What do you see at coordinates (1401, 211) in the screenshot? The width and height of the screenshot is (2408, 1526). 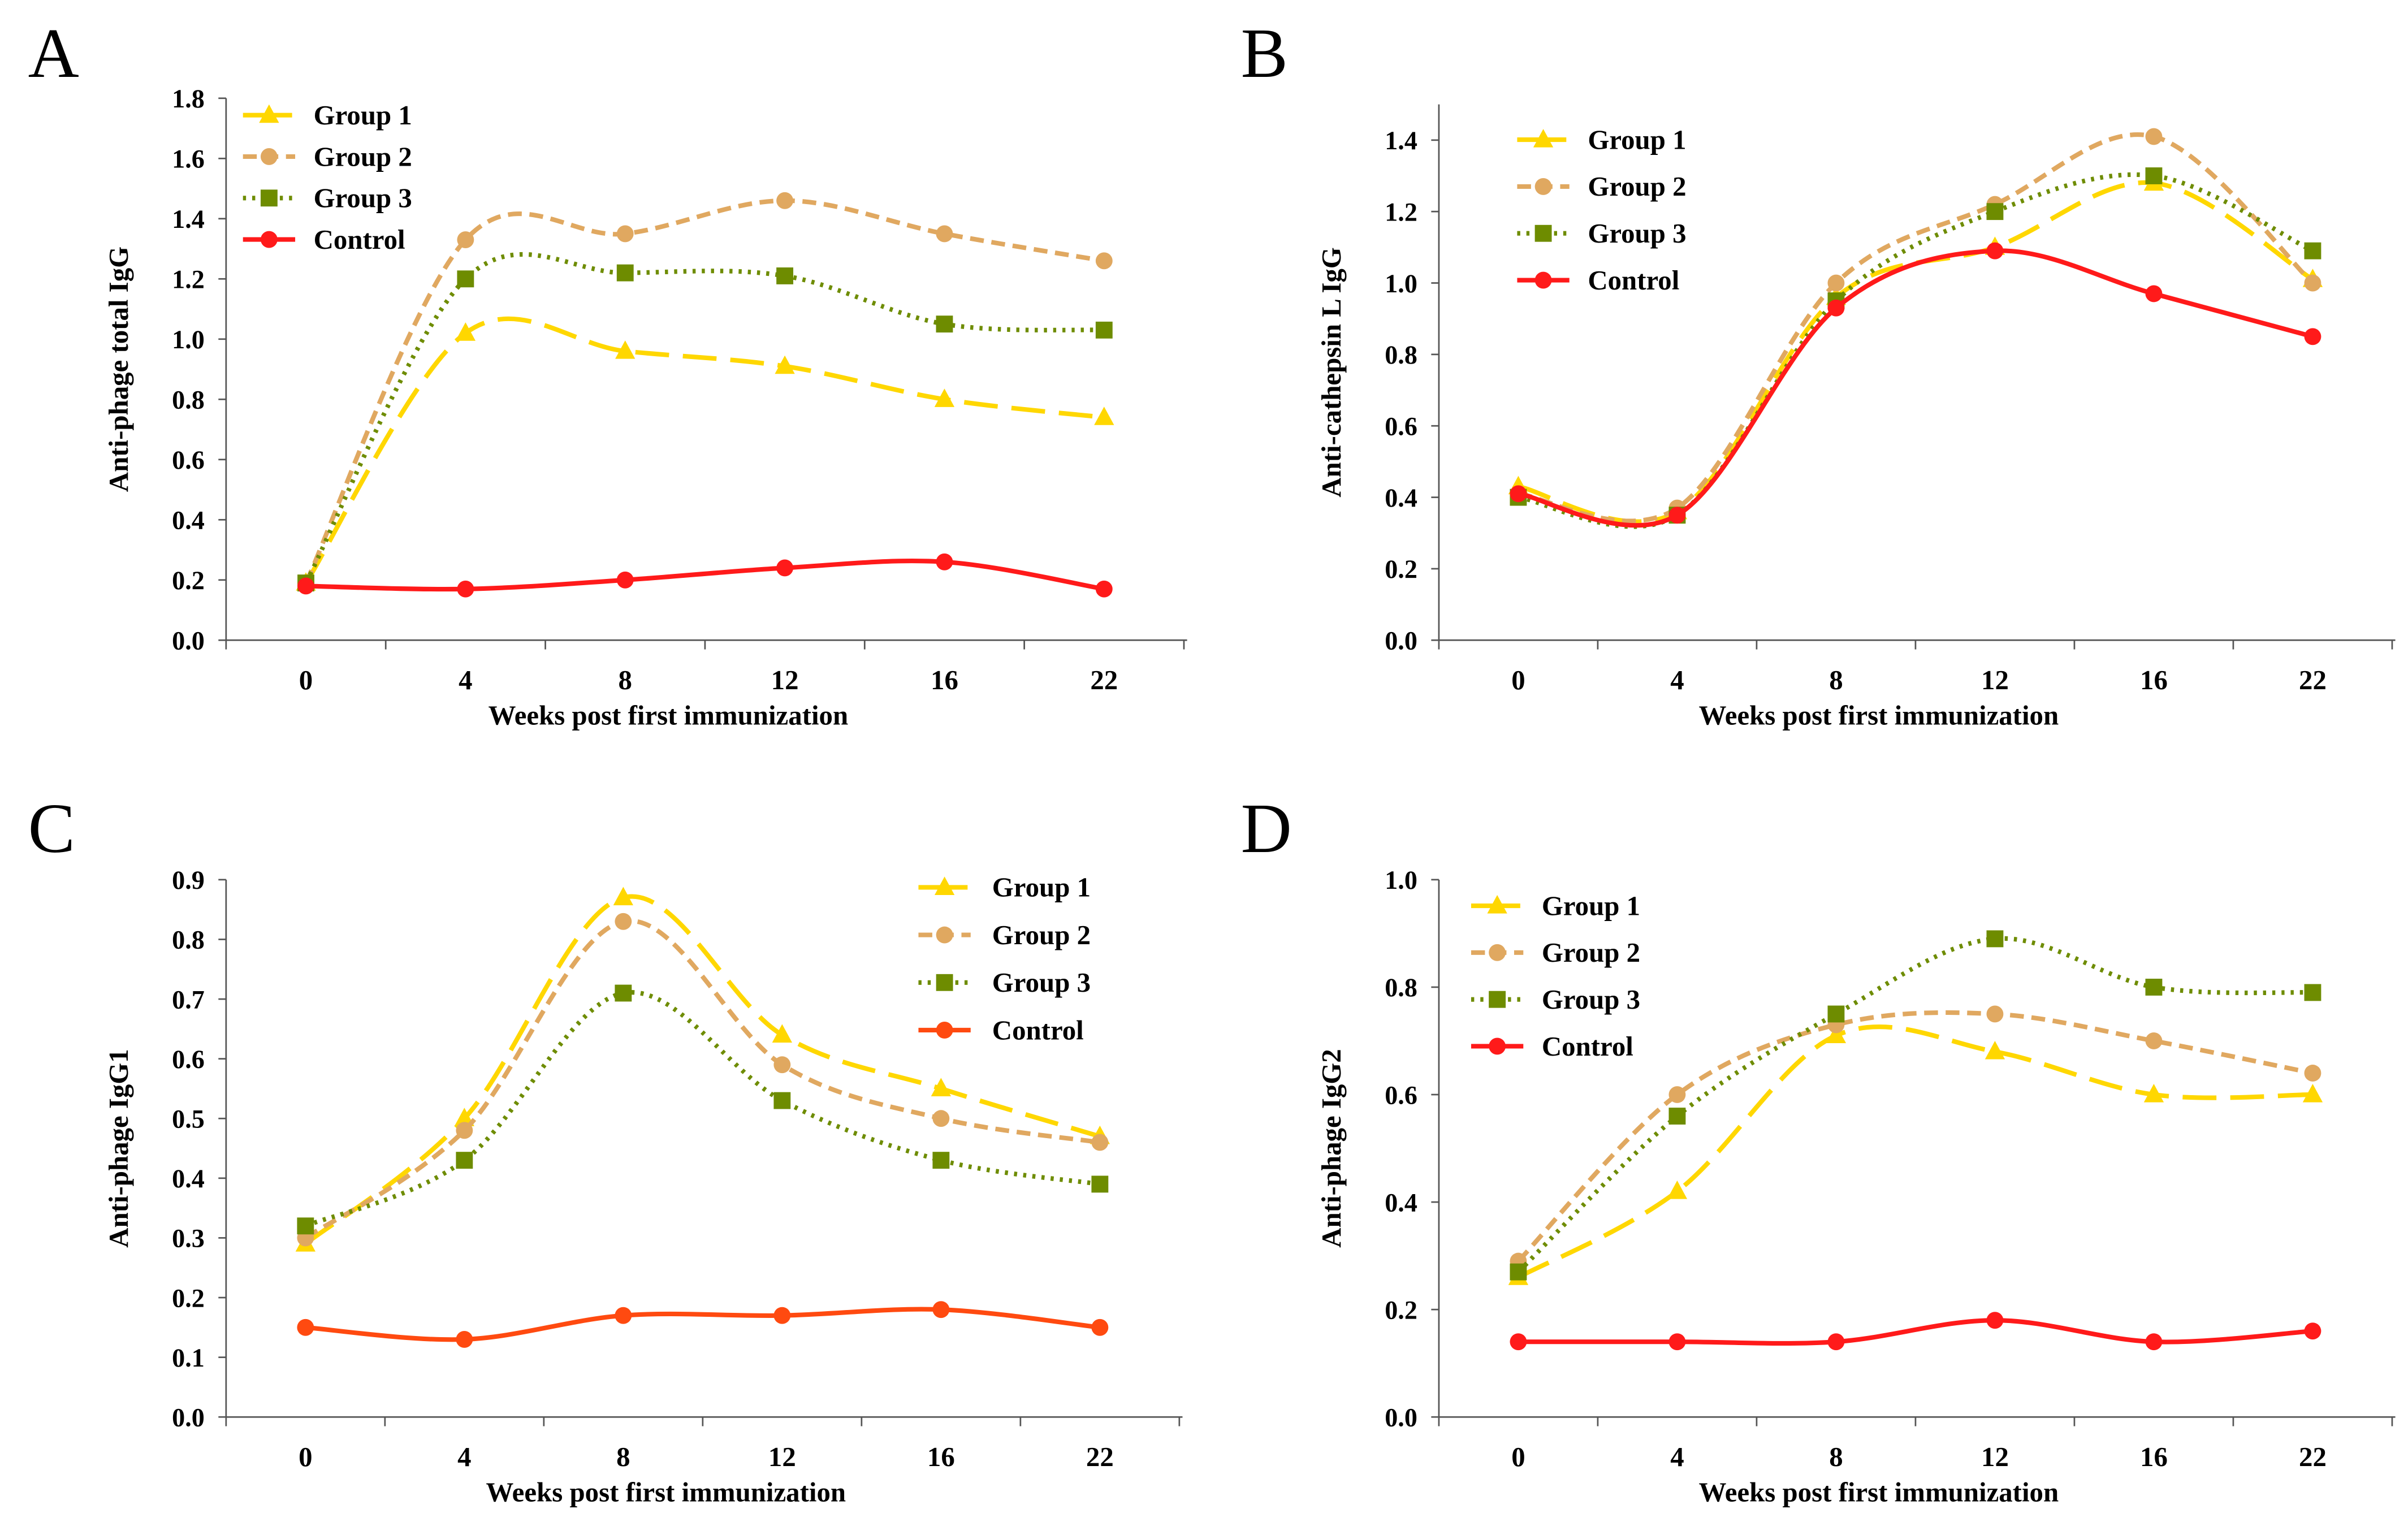 I see `y-tick-label: 1.2` at bounding box center [1401, 211].